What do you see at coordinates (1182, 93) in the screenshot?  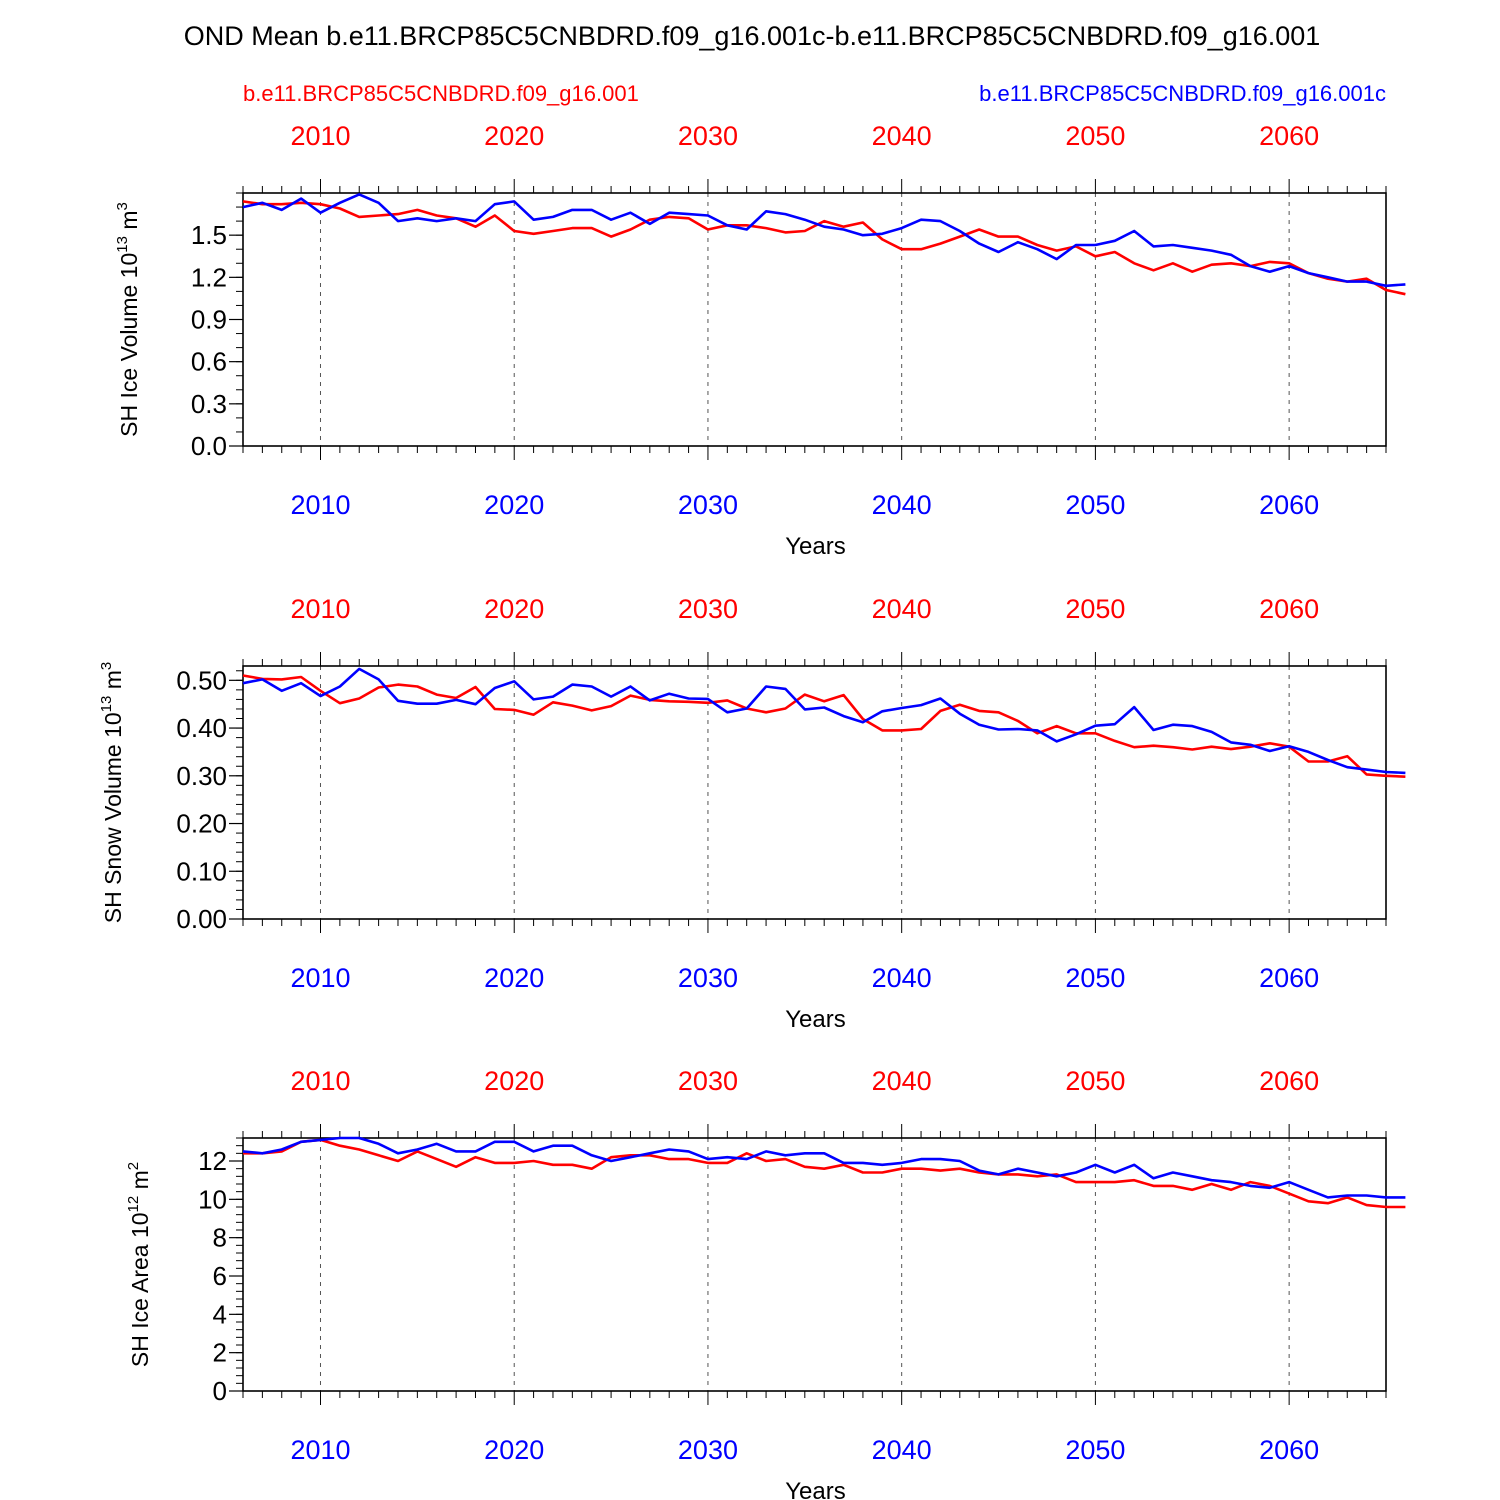 I see `legend-blue-case: b.e11.BRCP85C5CNBDRD.f09_g16.001c` at bounding box center [1182, 93].